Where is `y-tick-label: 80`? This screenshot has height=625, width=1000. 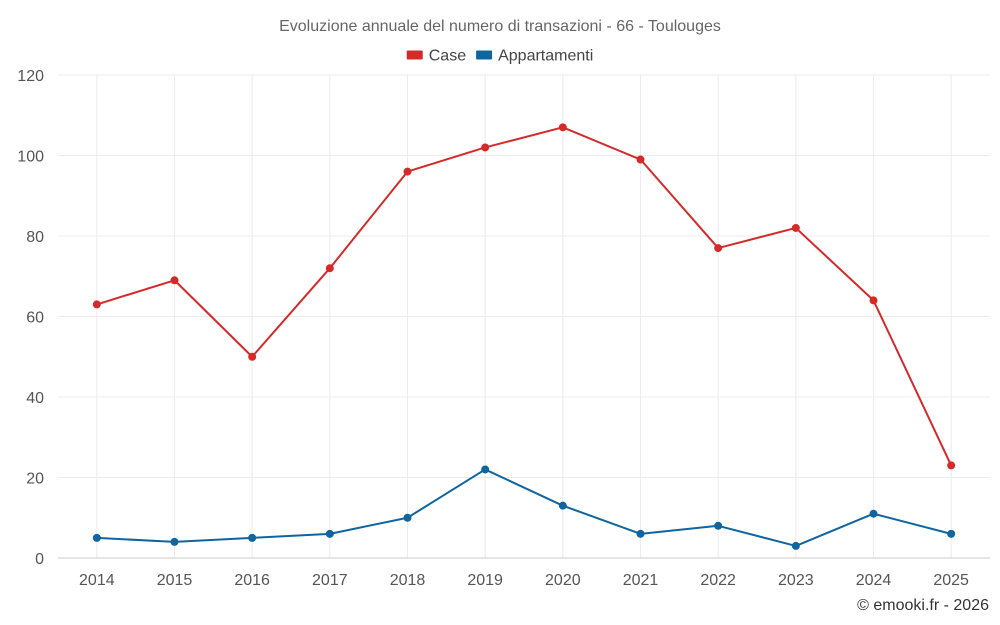
y-tick-label: 80 is located at coordinates (35, 237).